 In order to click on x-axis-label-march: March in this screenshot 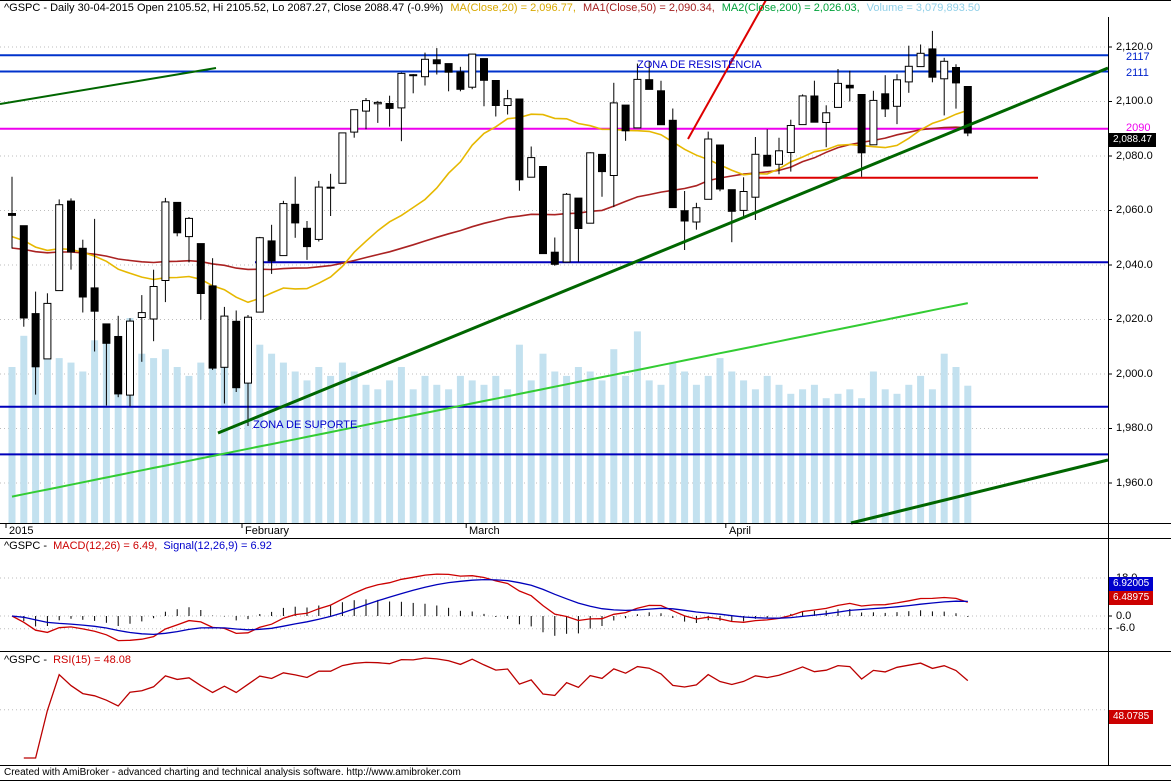, I will do `click(484, 531)`.